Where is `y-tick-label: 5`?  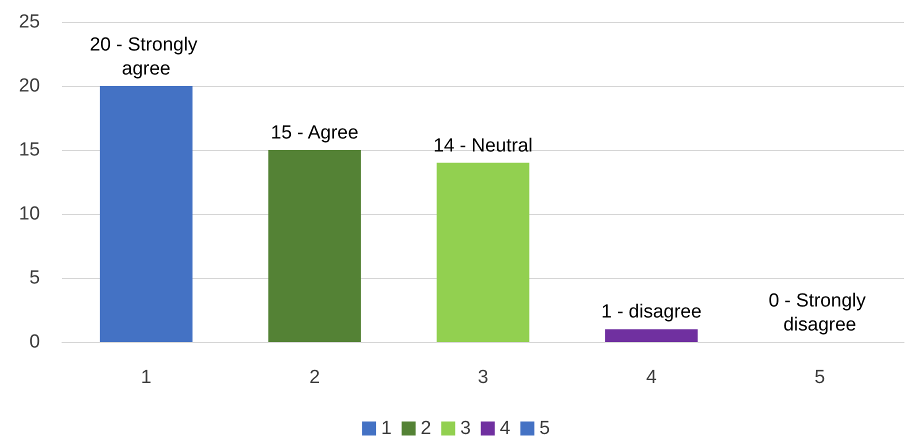
y-tick-label: 5 is located at coordinates (34, 278).